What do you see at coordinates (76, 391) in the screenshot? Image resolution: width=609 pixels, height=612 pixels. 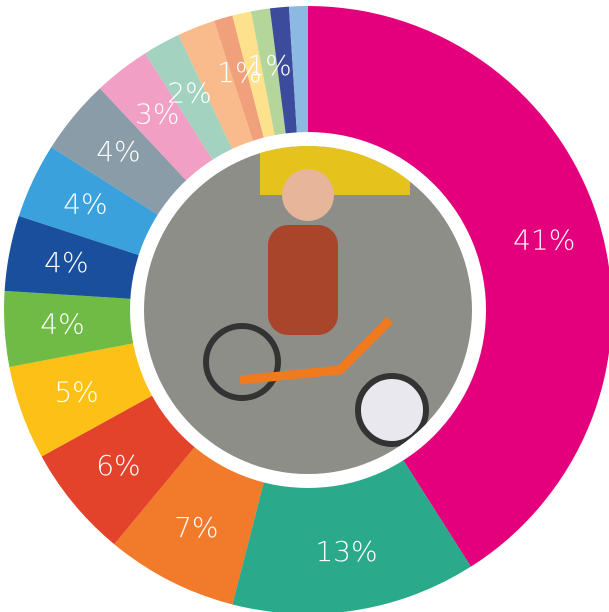 I see `value-label: 5%` at bounding box center [76, 391].